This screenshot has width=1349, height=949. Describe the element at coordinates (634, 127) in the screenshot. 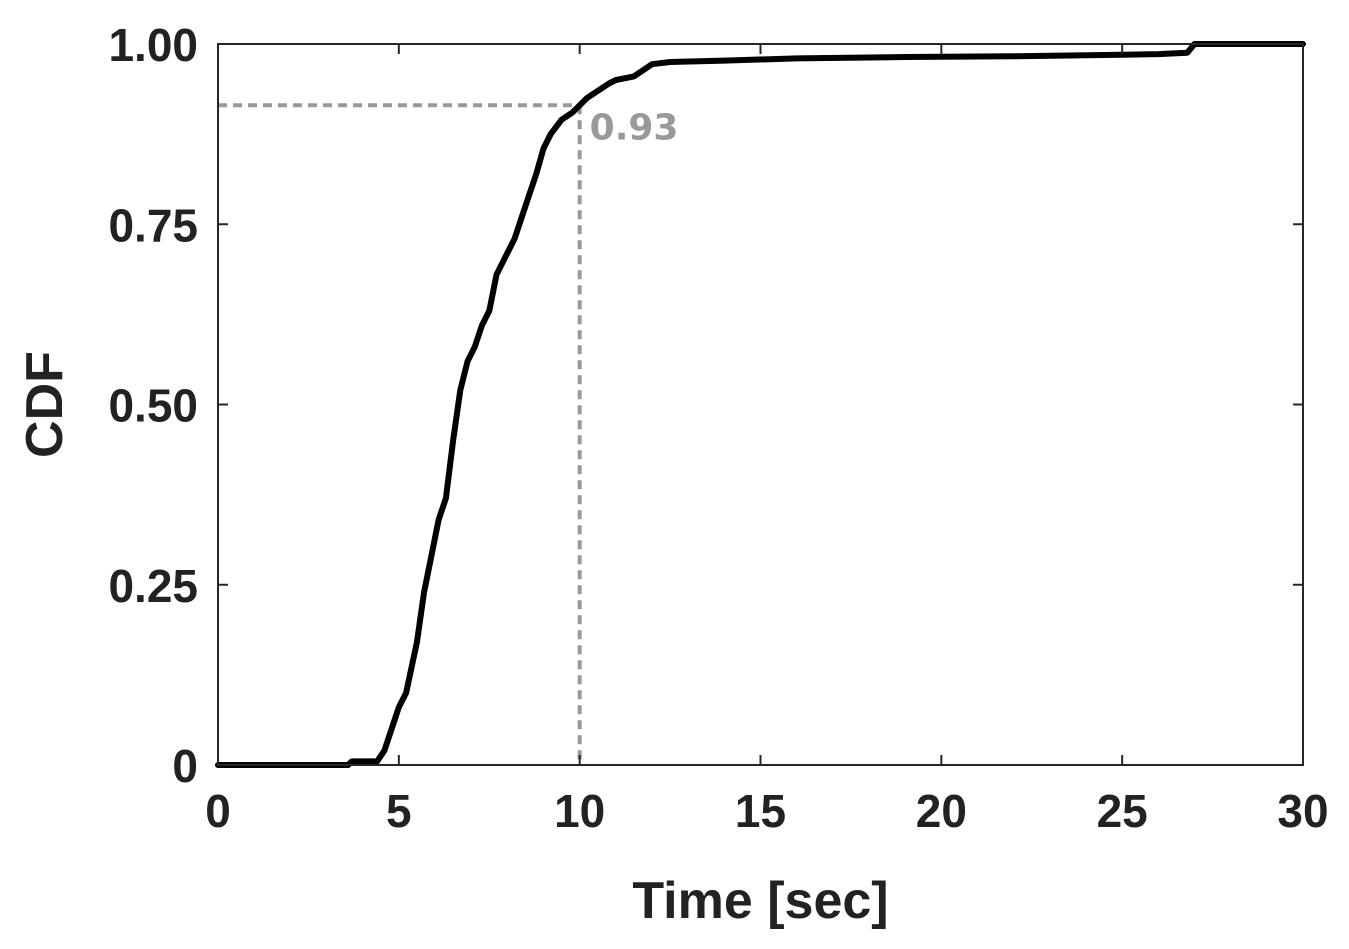

I see `annotation-label: 0.93` at that location.